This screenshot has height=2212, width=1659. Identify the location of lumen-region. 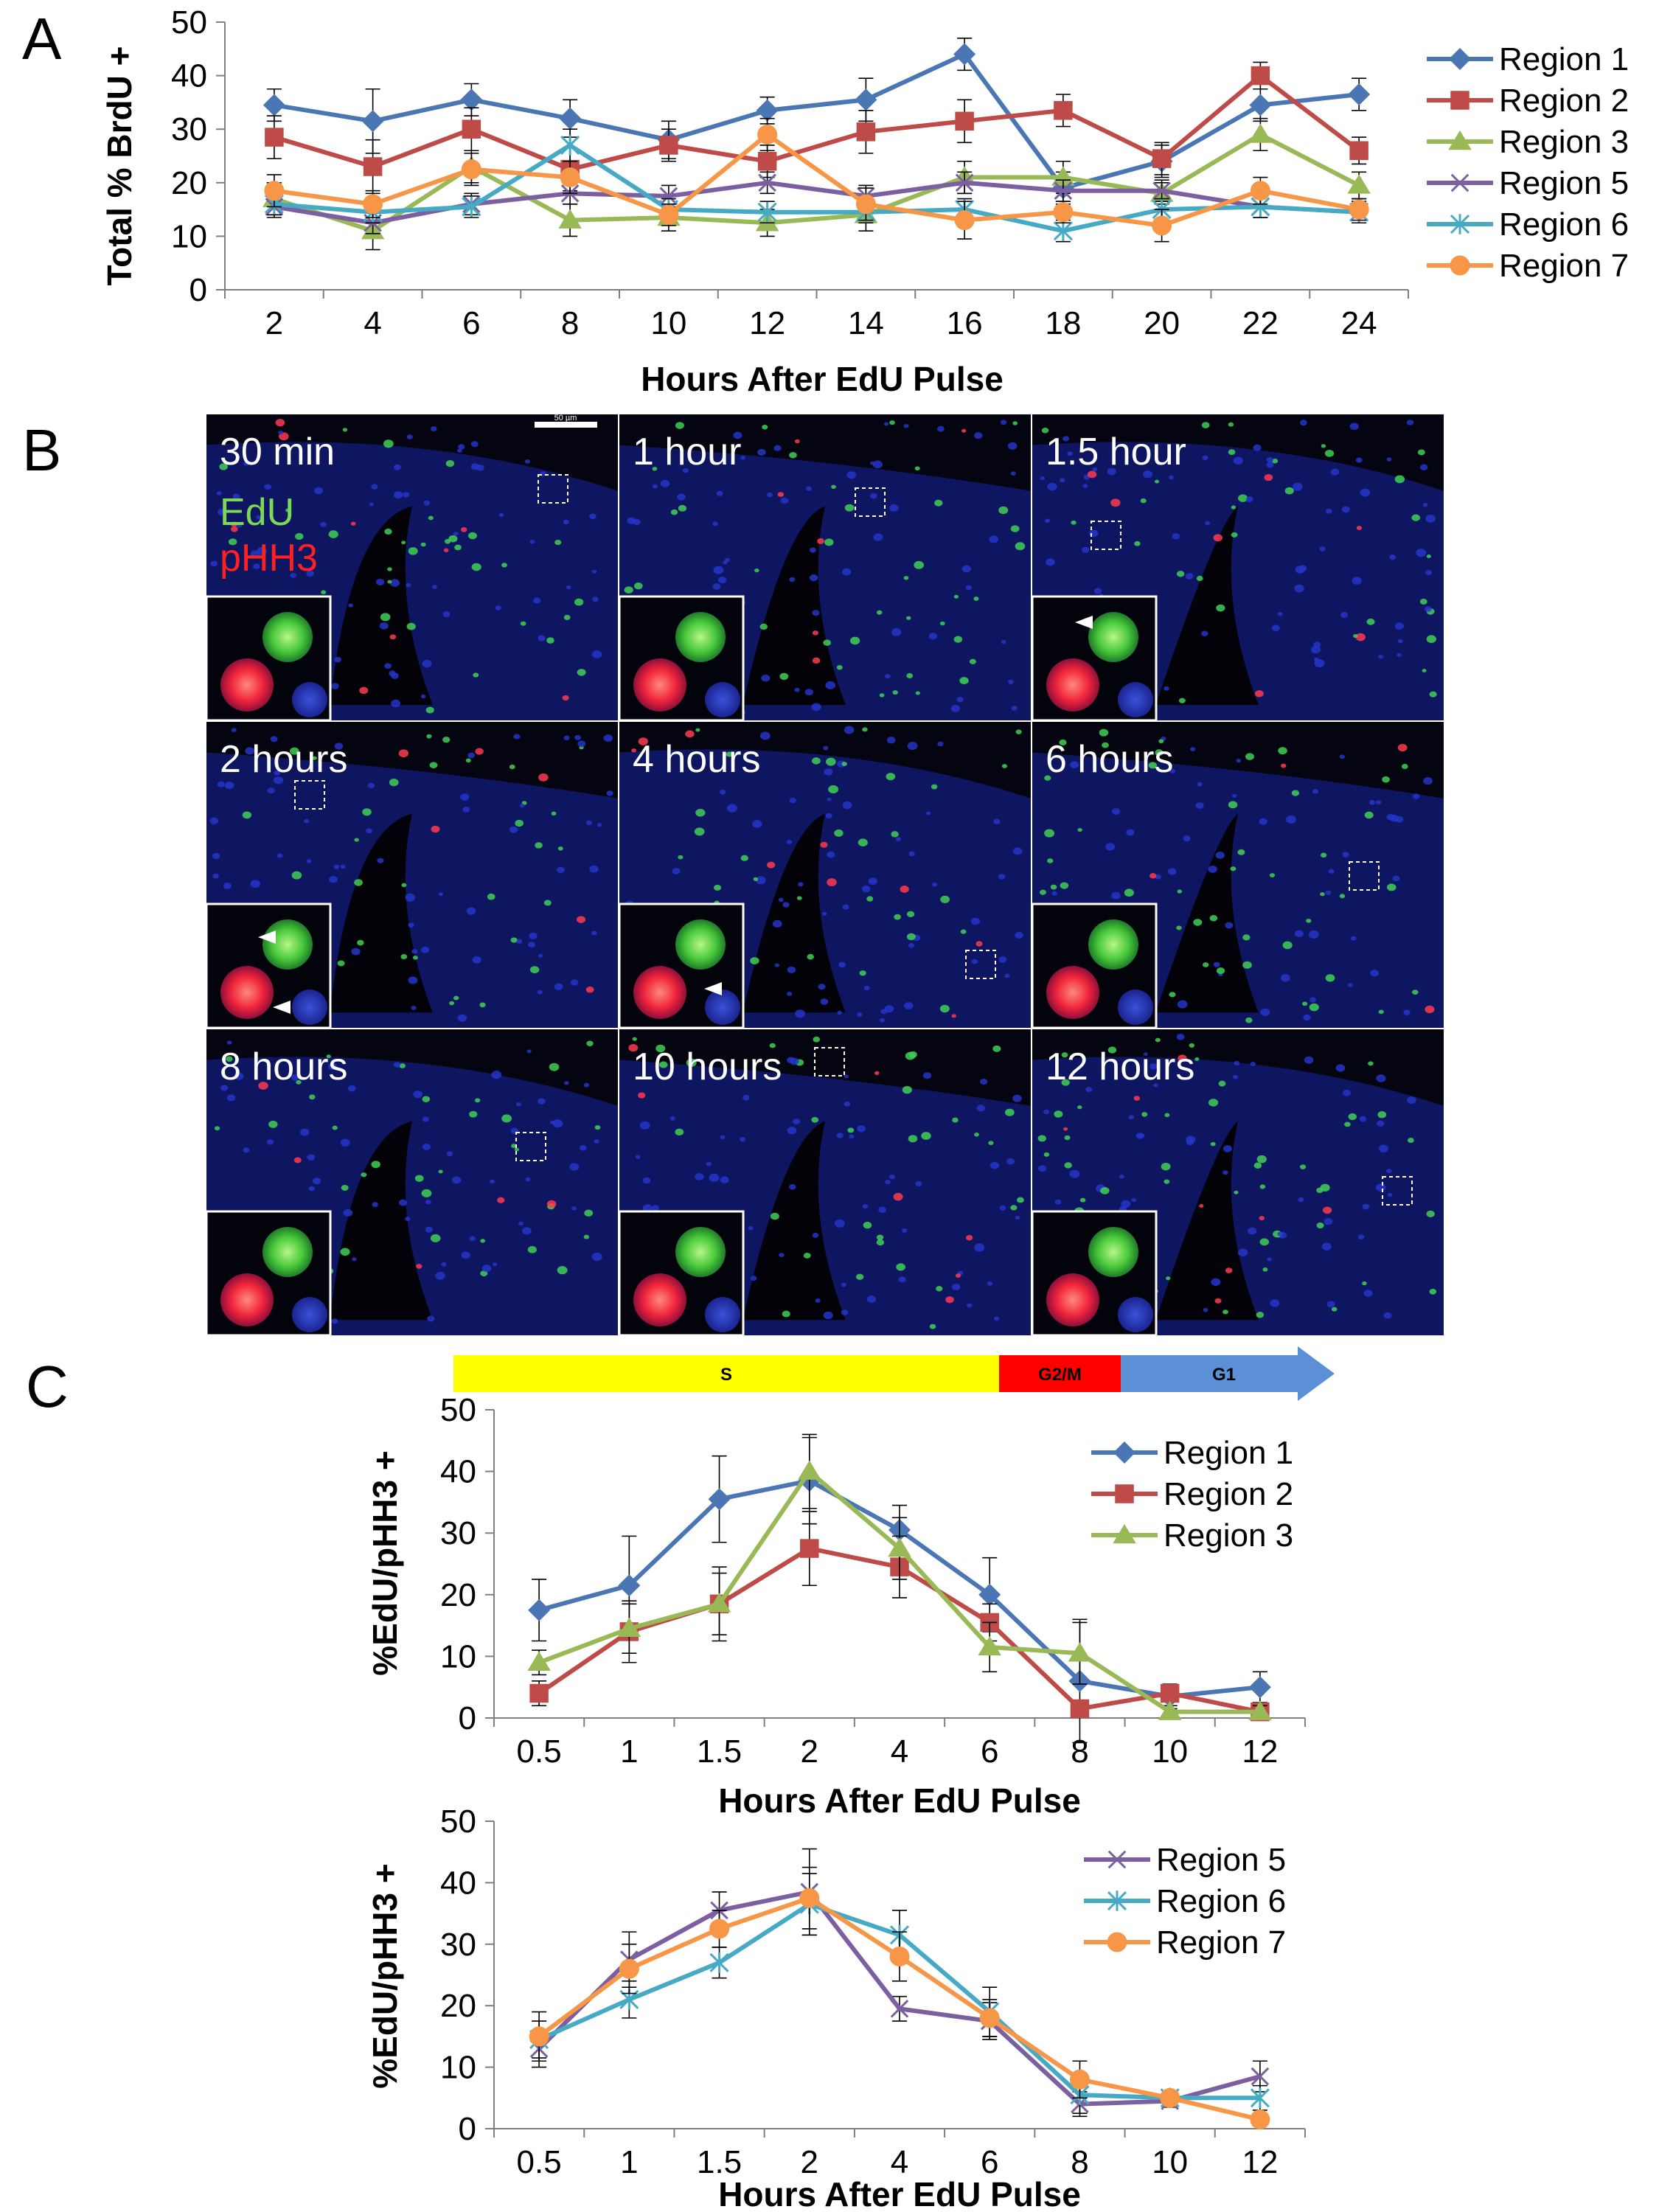
(381, 913).